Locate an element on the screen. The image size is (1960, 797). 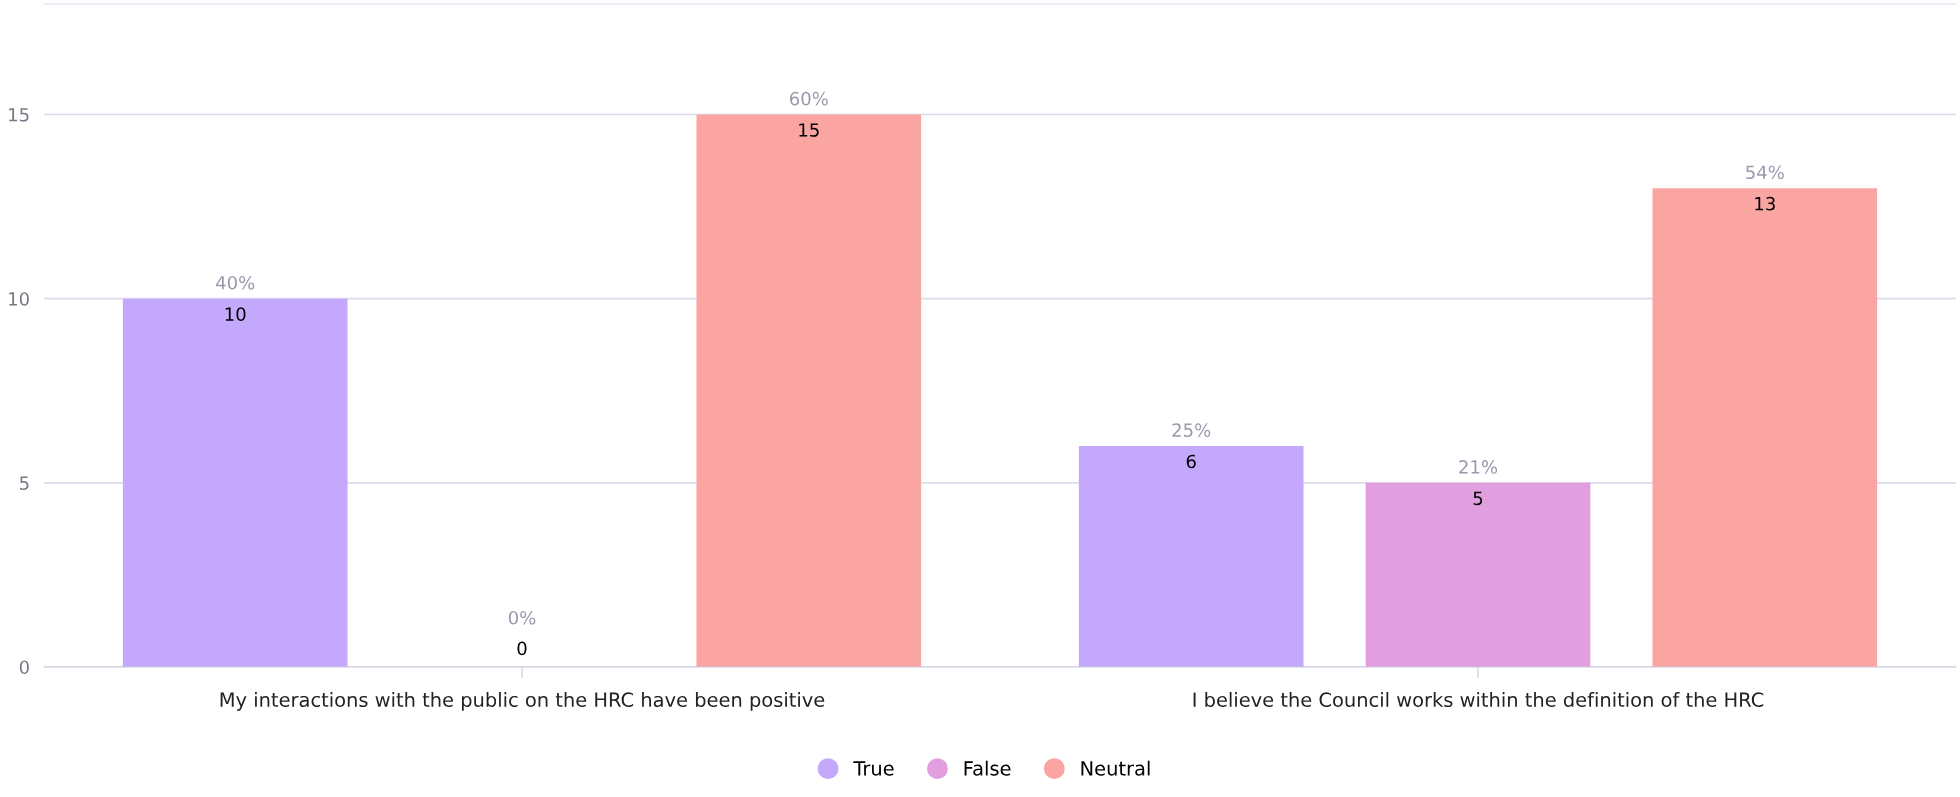
data-label: 10 is located at coordinates (235, 314).